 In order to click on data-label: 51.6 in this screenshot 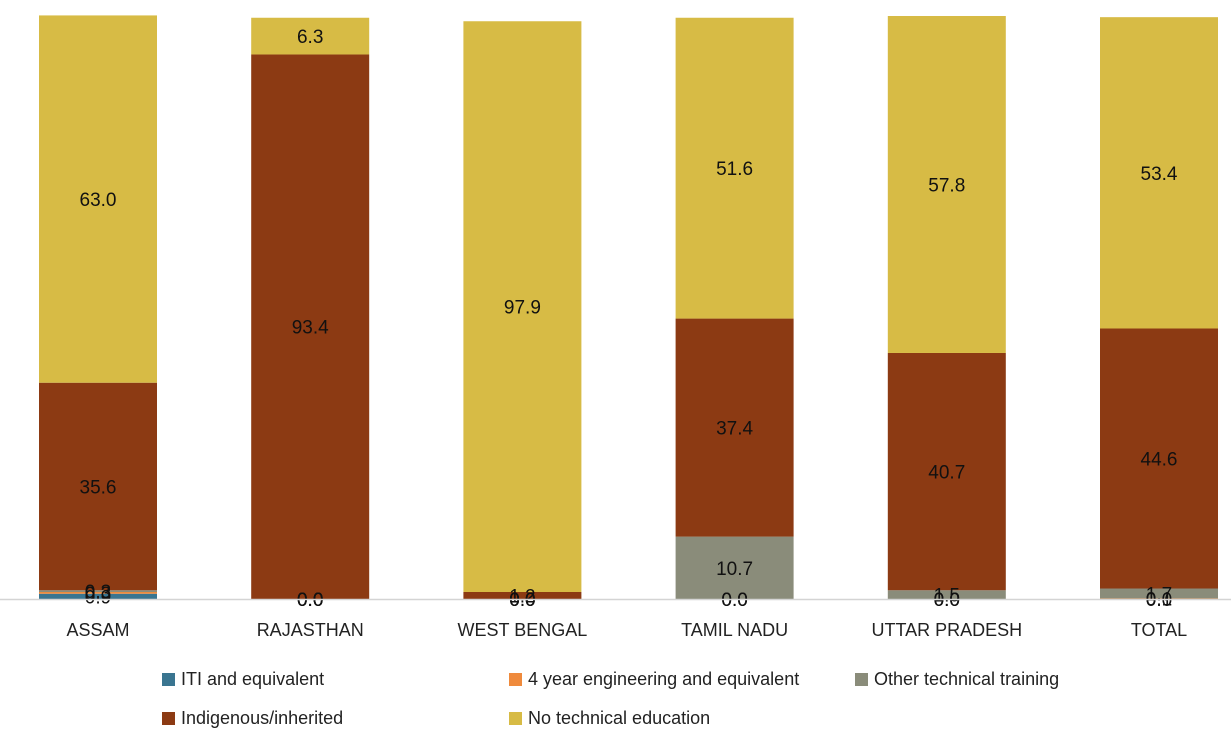, I will do `click(734, 169)`.